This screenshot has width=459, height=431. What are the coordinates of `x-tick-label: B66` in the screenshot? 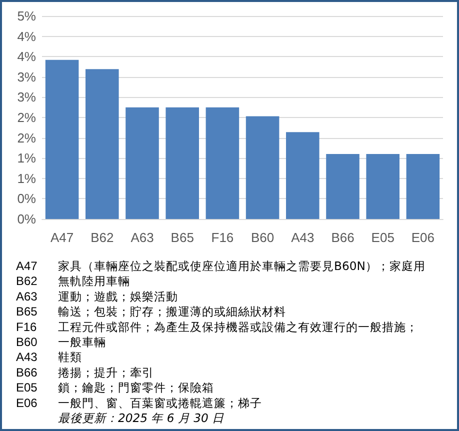 It's located at (342, 237).